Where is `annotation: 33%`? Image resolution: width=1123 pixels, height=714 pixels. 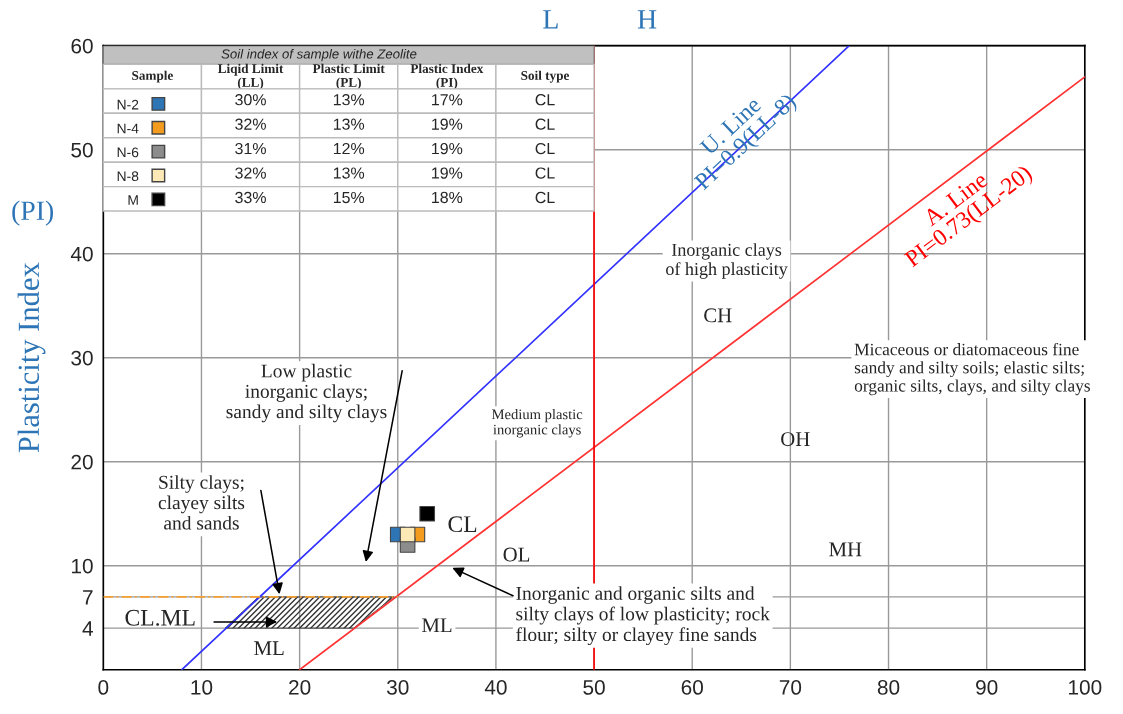 annotation: 33% is located at coordinates (250, 197).